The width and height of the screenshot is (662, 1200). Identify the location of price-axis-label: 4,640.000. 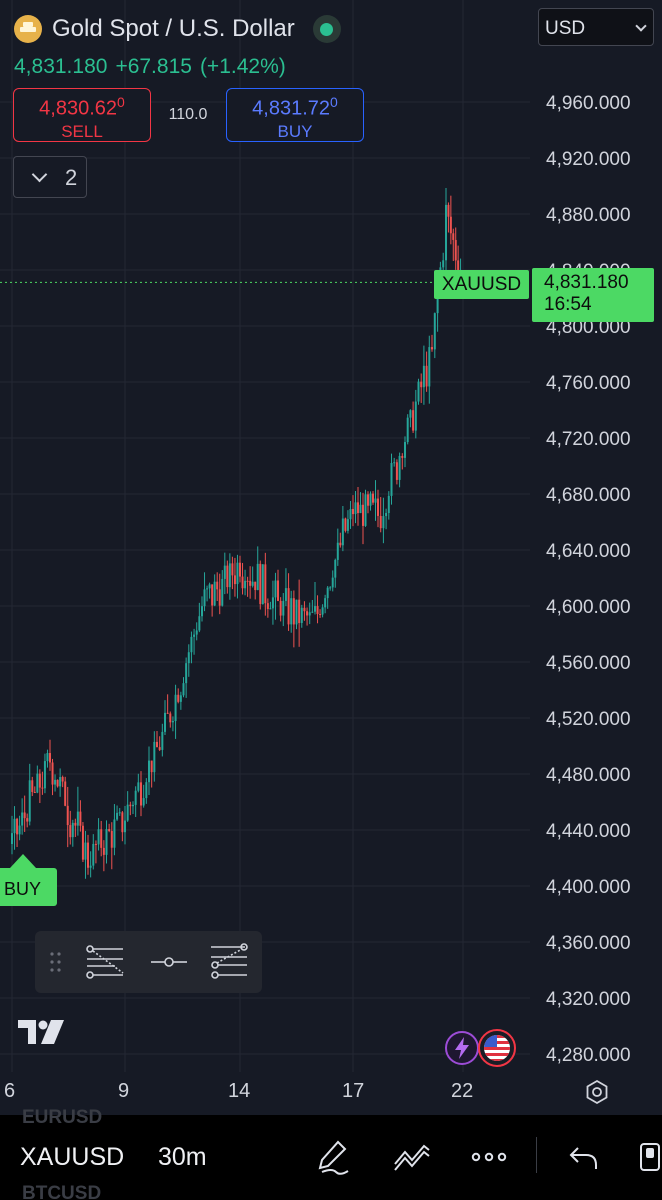
(588, 551).